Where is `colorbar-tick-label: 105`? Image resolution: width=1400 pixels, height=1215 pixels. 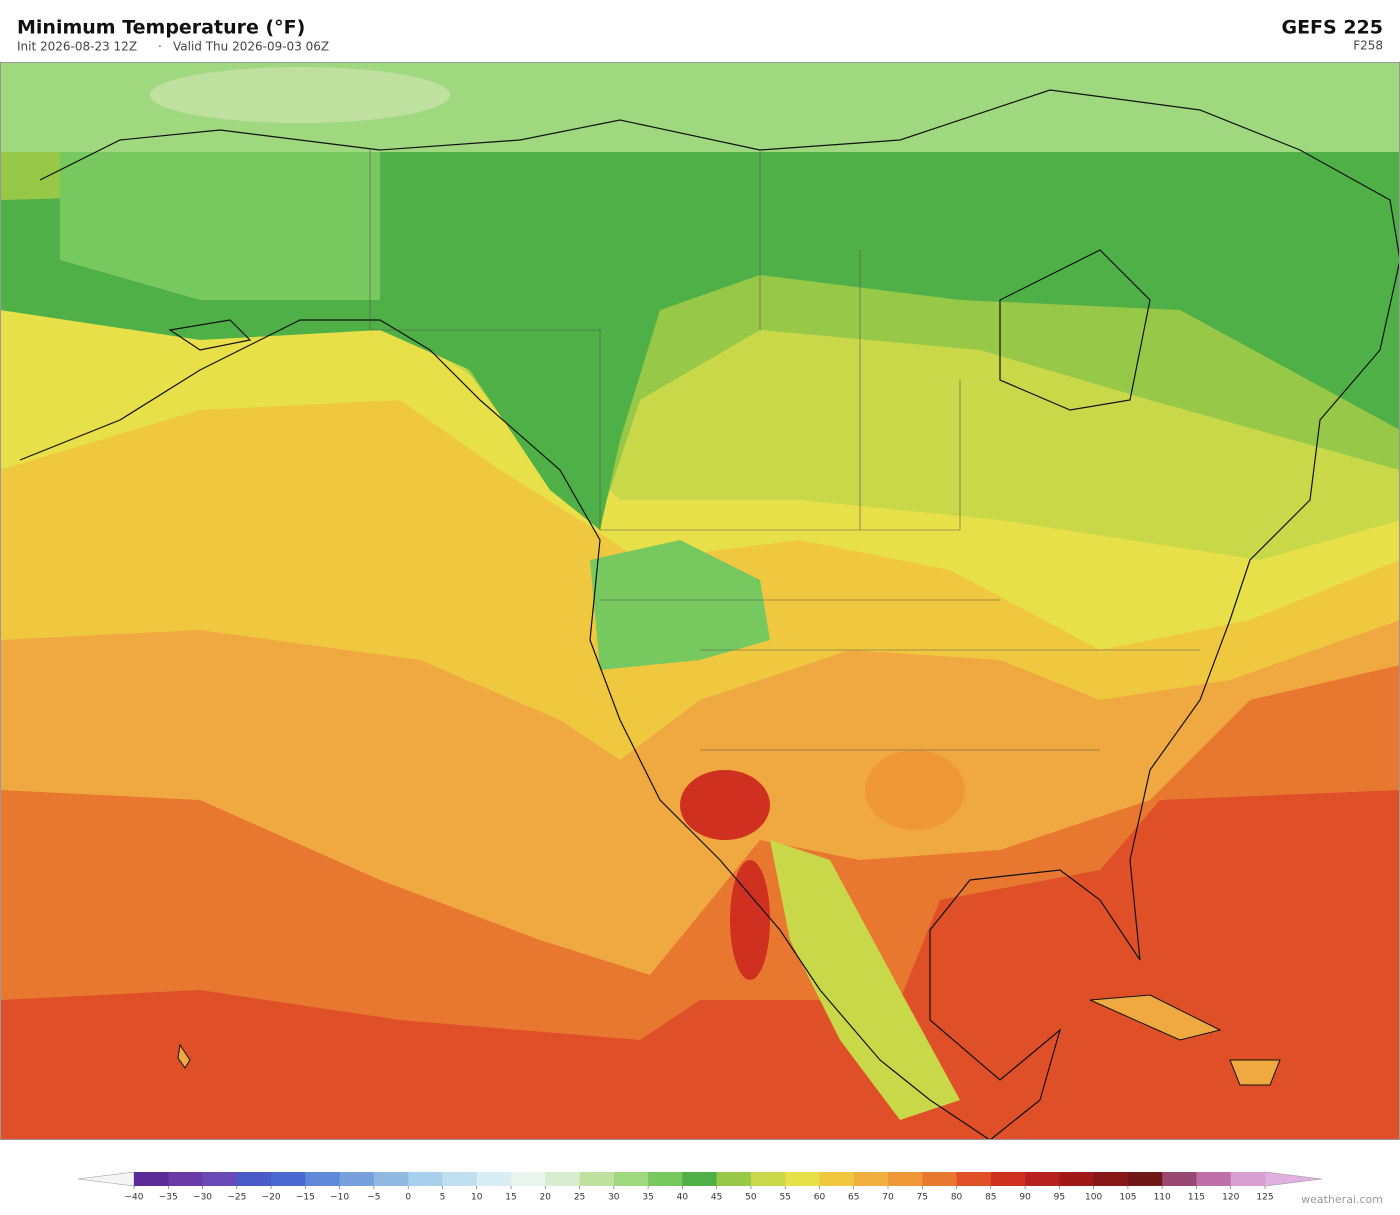 colorbar-tick-label: 105 is located at coordinates (1127, 1198).